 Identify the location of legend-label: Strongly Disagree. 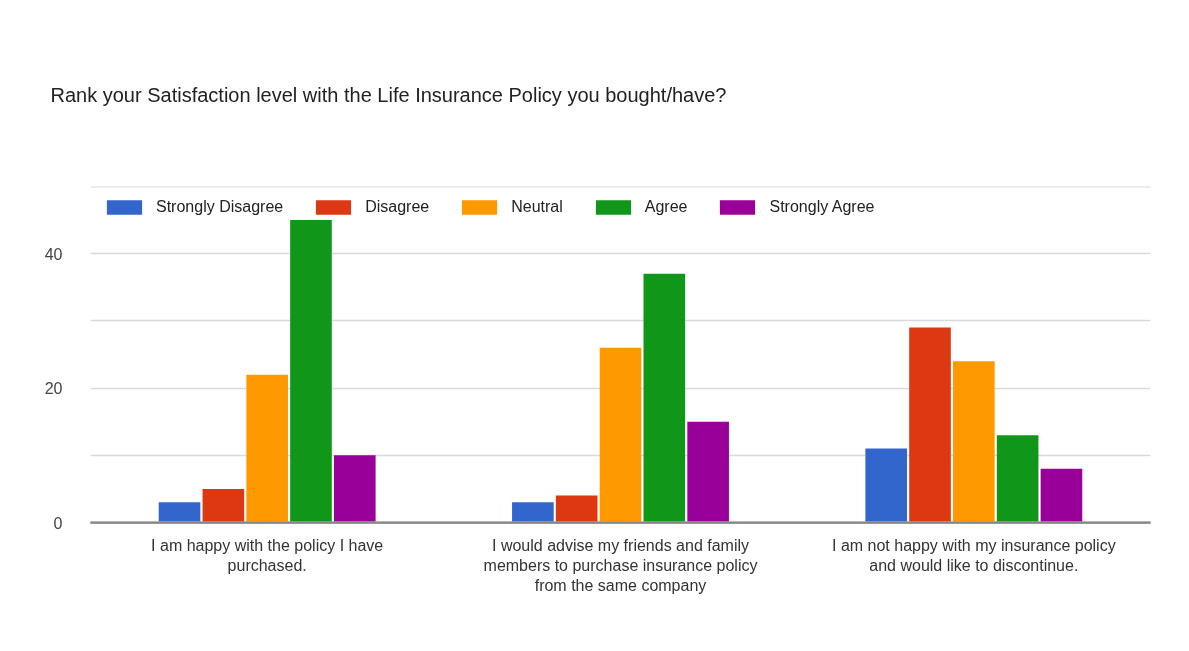
(220, 207).